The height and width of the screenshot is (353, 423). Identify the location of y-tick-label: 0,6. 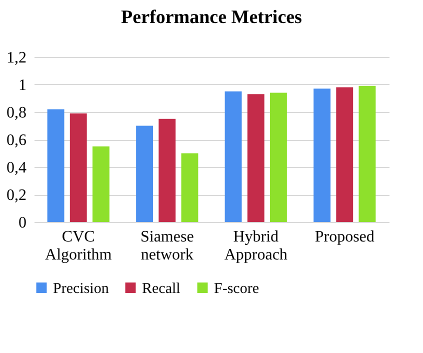
(16, 140).